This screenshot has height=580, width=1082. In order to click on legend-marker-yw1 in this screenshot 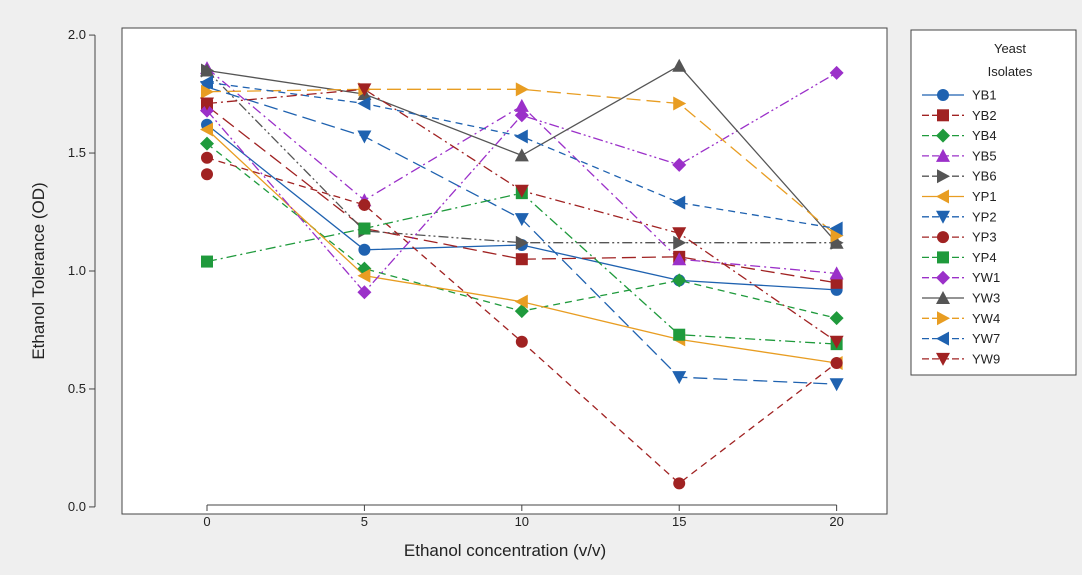, I will do `click(943, 277)`.